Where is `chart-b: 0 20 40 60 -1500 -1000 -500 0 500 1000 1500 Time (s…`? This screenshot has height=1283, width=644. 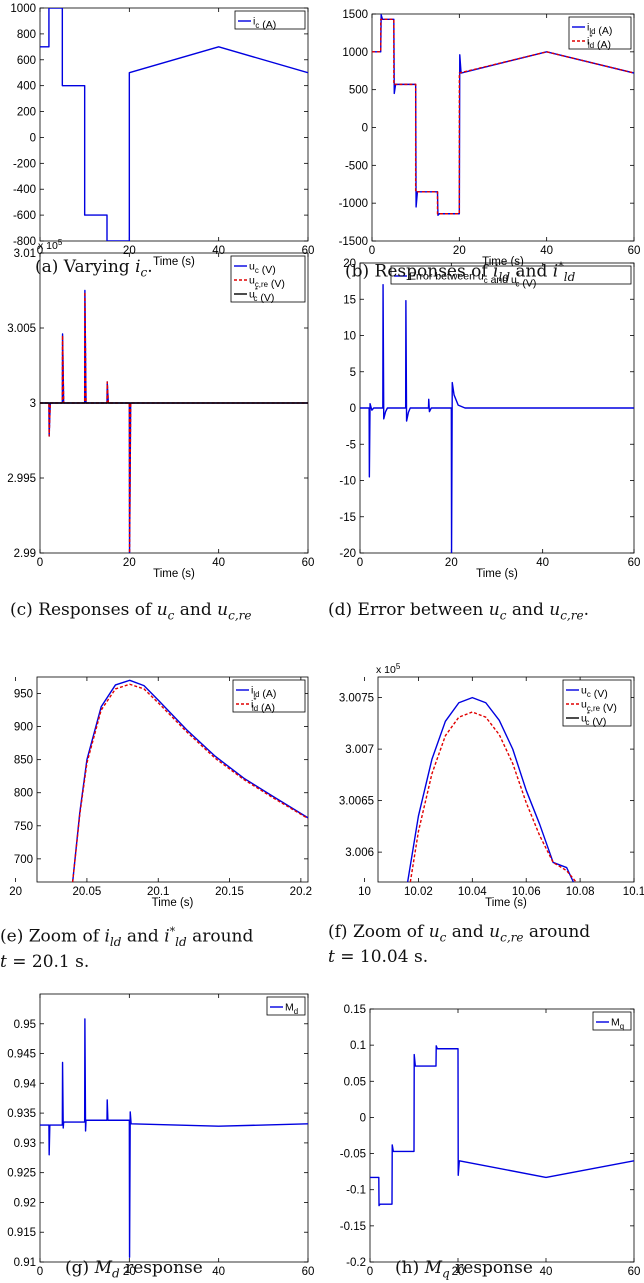 chart-b: 0 20 40 60 -1500 -1000 -500 0 500 1000 1500 Time (s… is located at coordinates (490, 138).